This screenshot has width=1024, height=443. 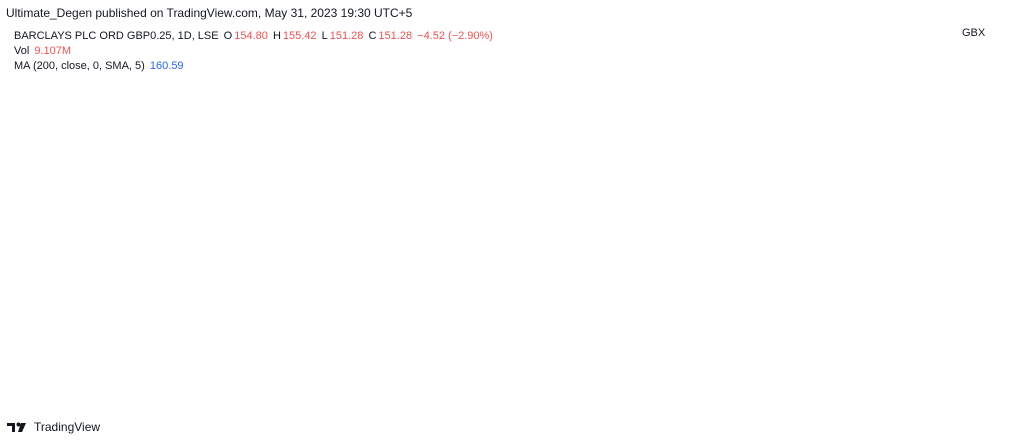 What do you see at coordinates (983, 202) in the screenshot?
I see `price-axis-badge-countdown: 01:49:07` at bounding box center [983, 202].